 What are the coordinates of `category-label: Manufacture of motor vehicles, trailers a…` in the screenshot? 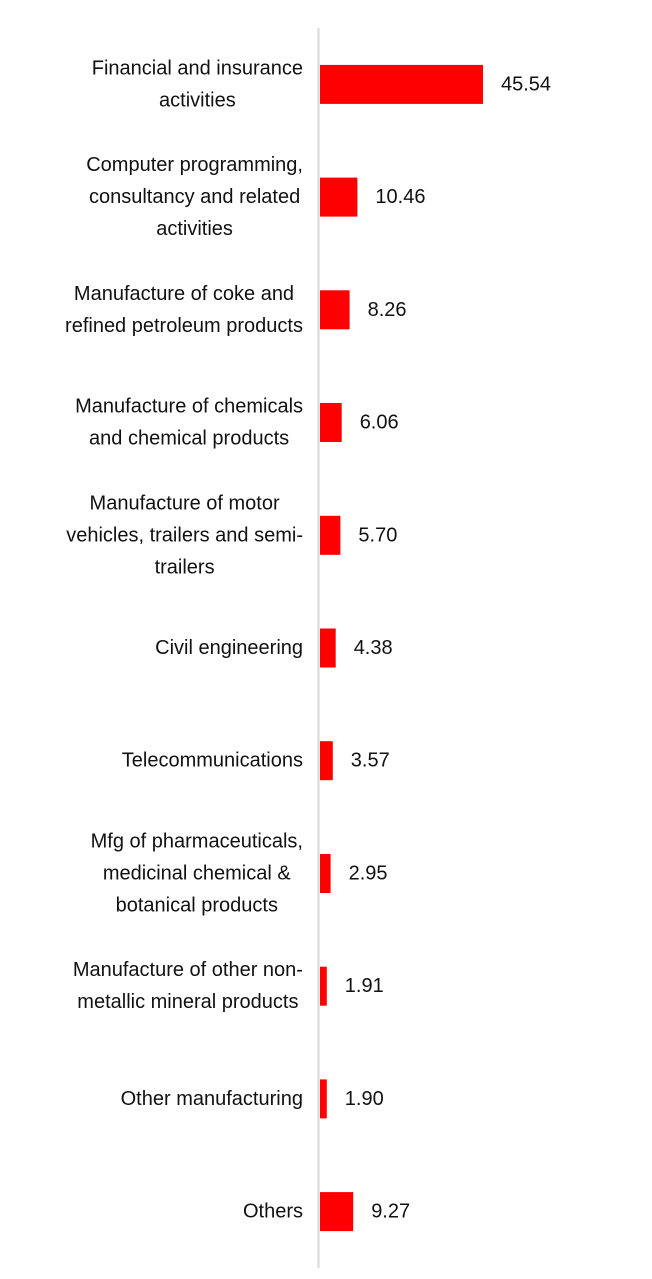 It's located at (184, 535).